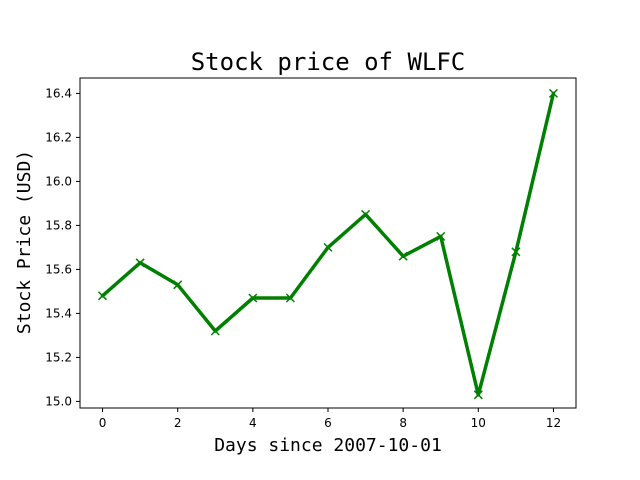  What do you see at coordinates (58, 269) in the screenshot?
I see `y-tick-label: 15.6` at bounding box center [58, 269].